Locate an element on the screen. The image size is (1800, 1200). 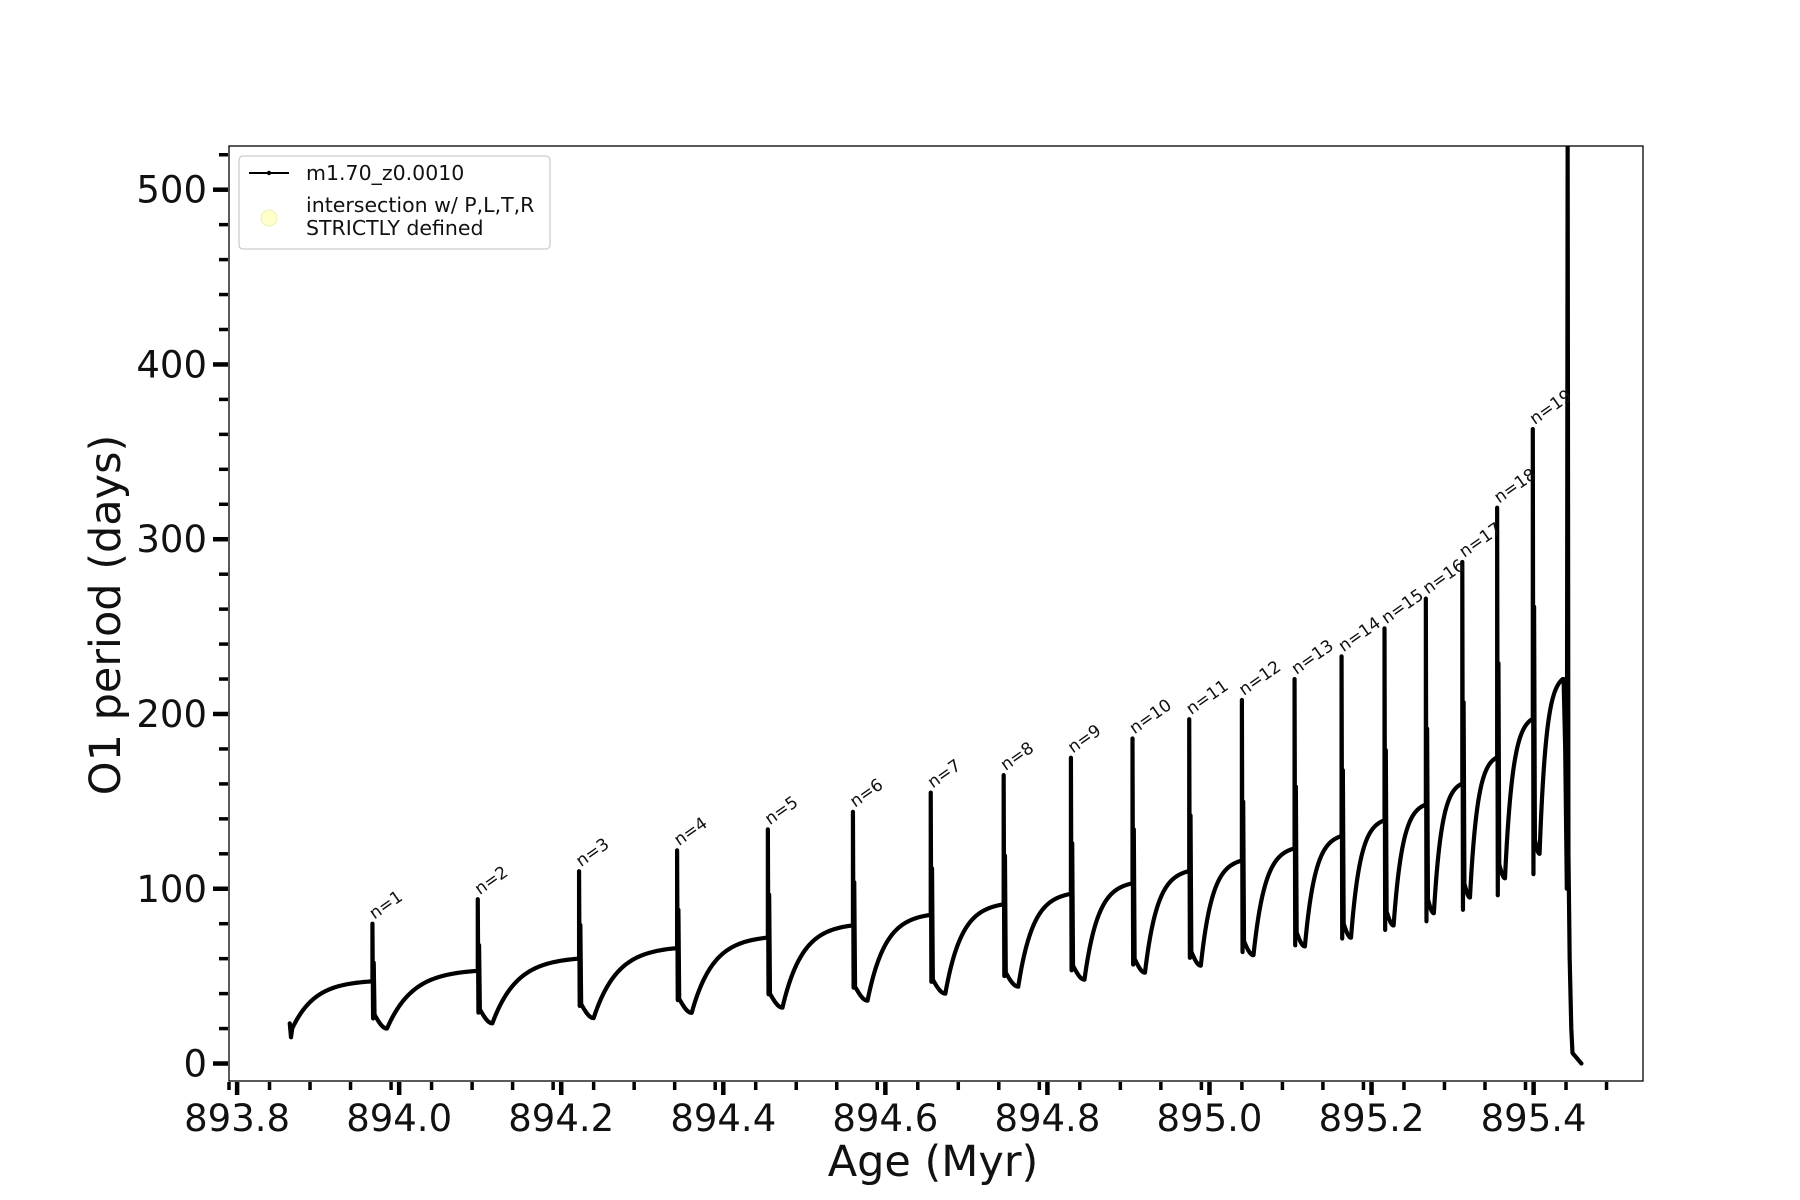
x-tick-label: 894.0 is located at coordinates (399, 1118).